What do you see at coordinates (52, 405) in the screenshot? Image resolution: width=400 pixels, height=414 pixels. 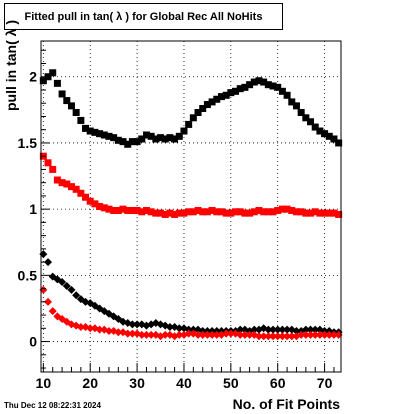 I see `timestamp: Thu Dec 12 08:22:31 2024` at bounding box center [52, 405].